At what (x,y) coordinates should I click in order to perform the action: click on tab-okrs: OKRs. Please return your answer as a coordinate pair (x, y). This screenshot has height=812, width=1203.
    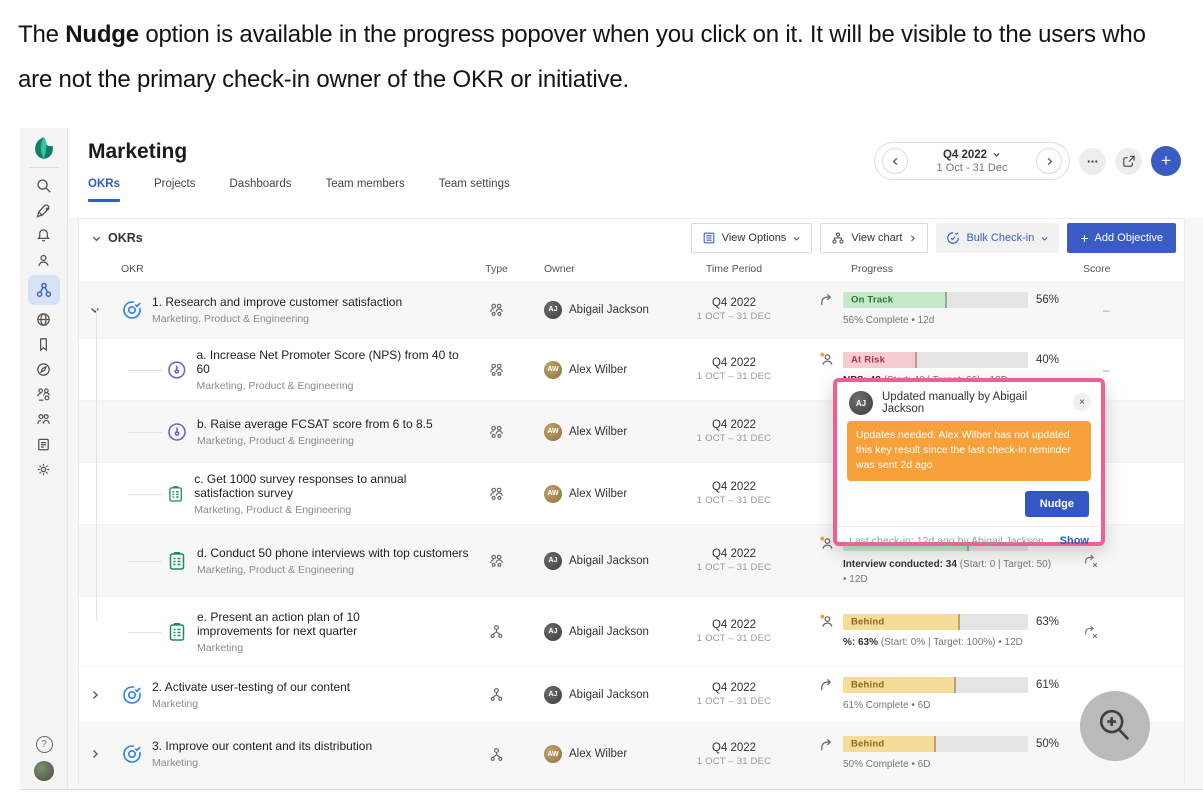
    Looking at the image, I should click on (104, 190).